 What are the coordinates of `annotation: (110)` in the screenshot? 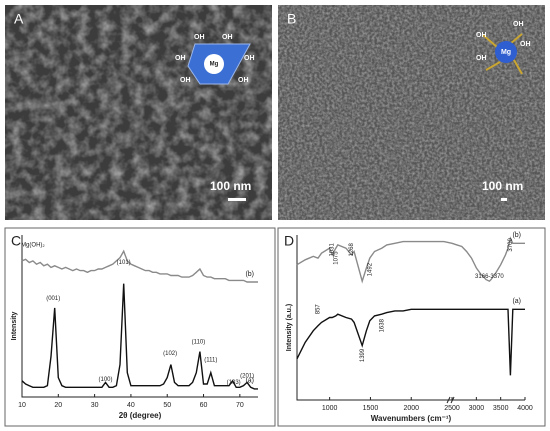 It's located at (199, 342).